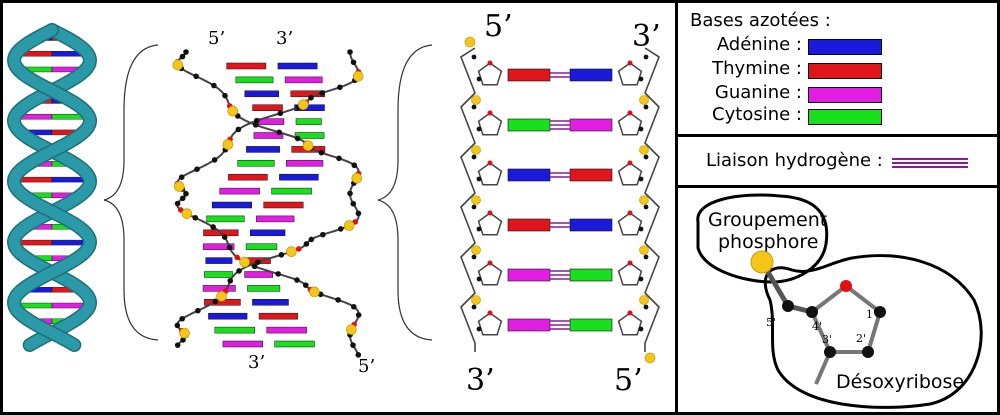 The image size is (1000, 415). I want to click on mol-base-20-b, so click(294, 344).